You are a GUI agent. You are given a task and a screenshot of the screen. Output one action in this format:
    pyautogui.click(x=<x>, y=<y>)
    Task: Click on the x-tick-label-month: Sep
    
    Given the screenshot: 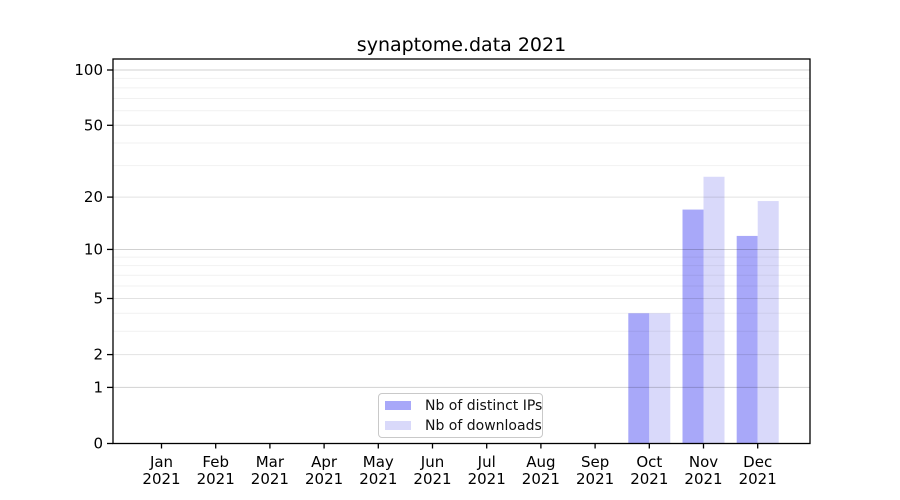 What is the action you would take?
    pyautogui.click(x=595, y=462)
    